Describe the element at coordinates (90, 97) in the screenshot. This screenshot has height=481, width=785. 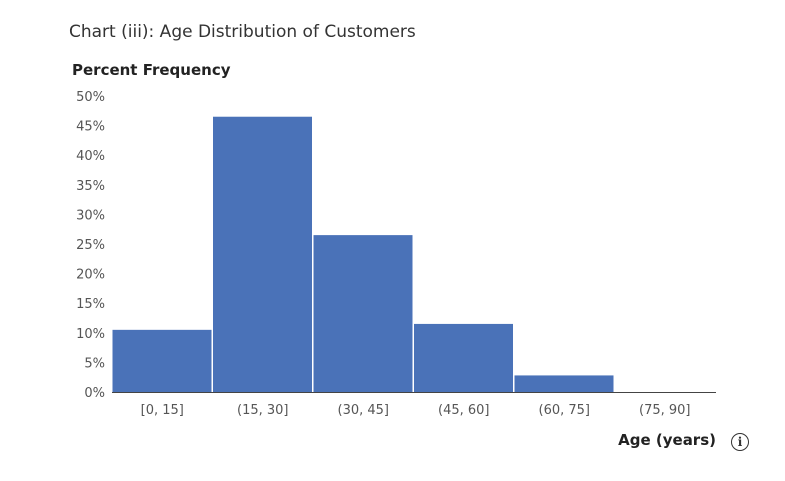
I see `y-tick-label: 50%` at that location.